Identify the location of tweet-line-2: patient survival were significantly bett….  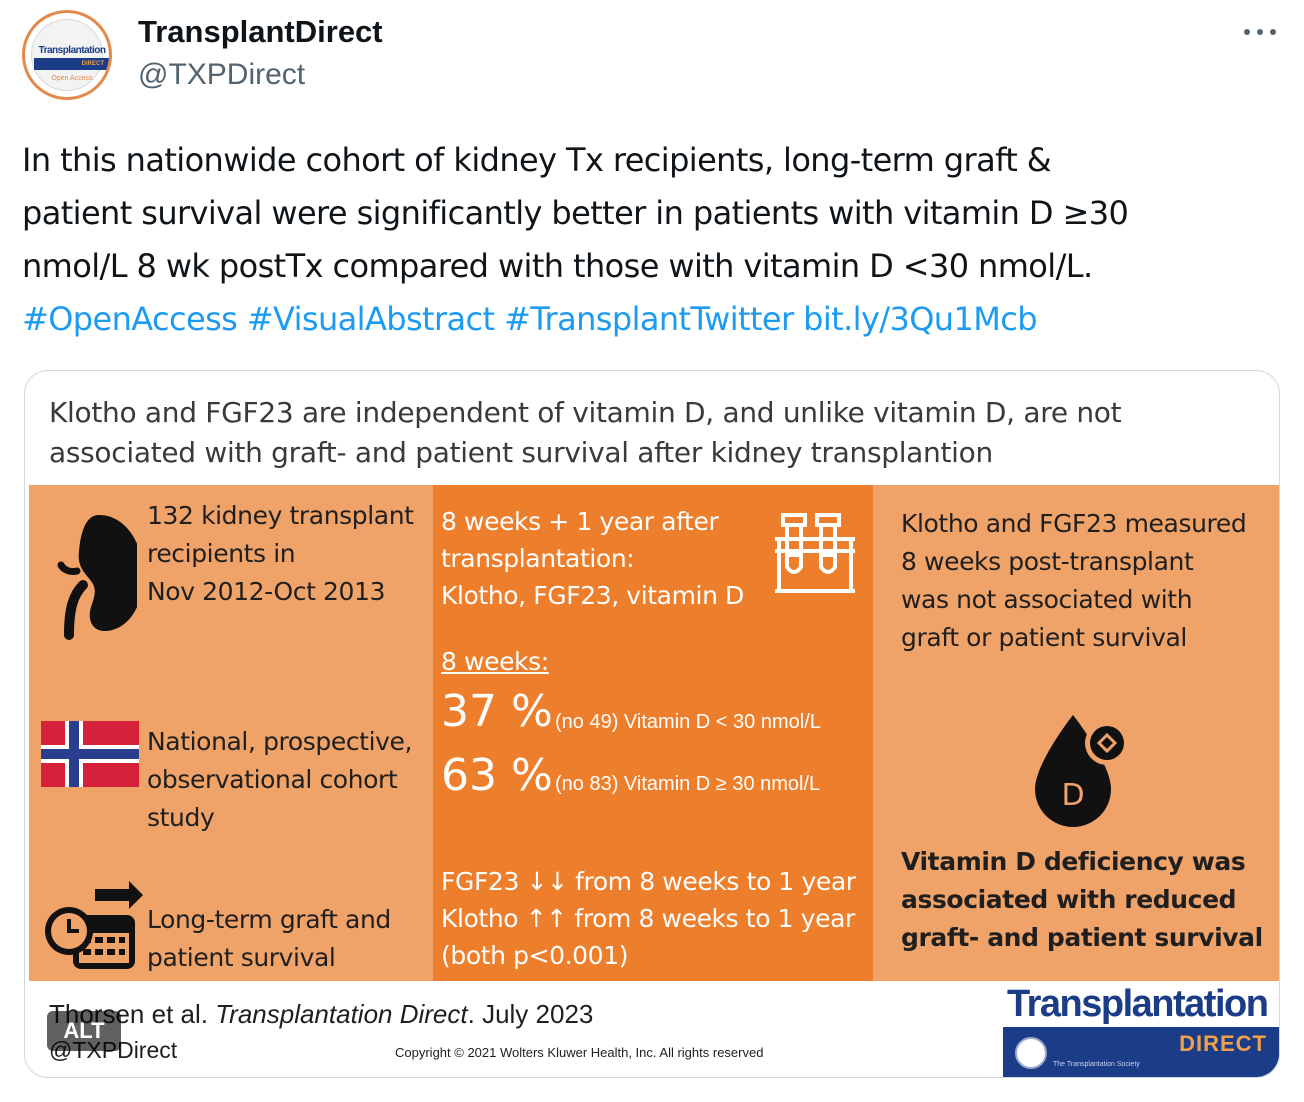
(575, 213).